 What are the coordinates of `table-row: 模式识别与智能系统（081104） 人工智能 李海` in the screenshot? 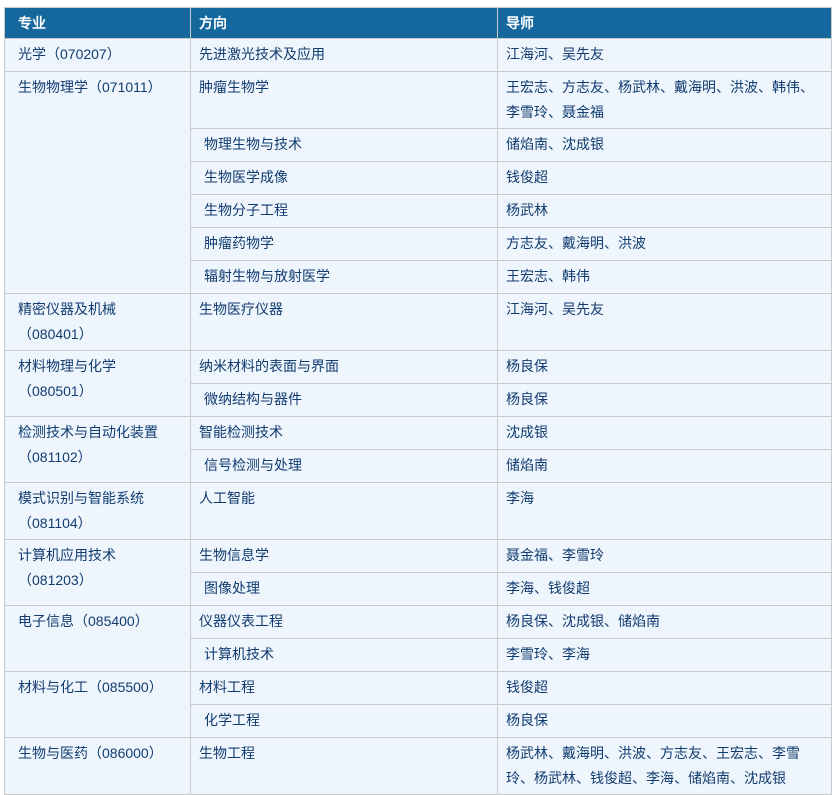 It's located at (418, 511).